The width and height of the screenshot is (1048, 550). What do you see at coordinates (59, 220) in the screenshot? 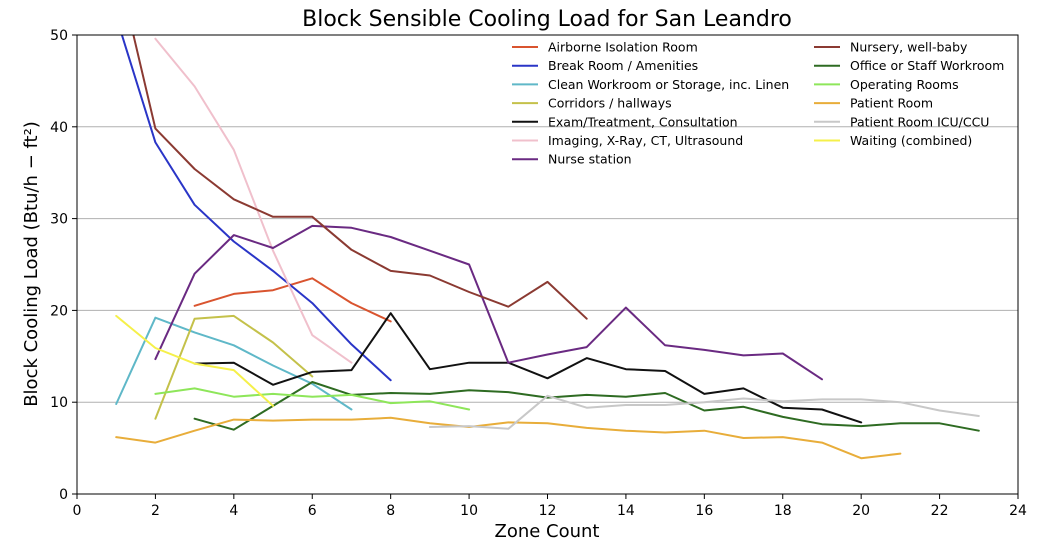
I see `y-tick-label: 30` at bounding box center [59, 220].